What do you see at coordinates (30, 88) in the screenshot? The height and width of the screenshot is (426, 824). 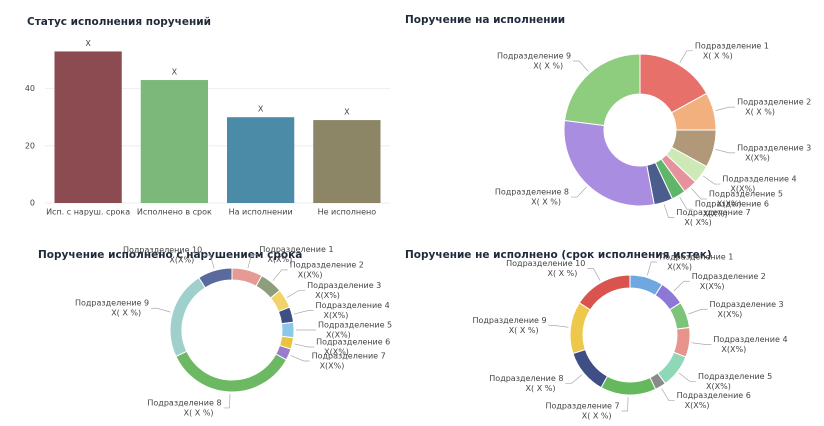 I see `y-tick-label: 40` at bounding box center [30, 88].